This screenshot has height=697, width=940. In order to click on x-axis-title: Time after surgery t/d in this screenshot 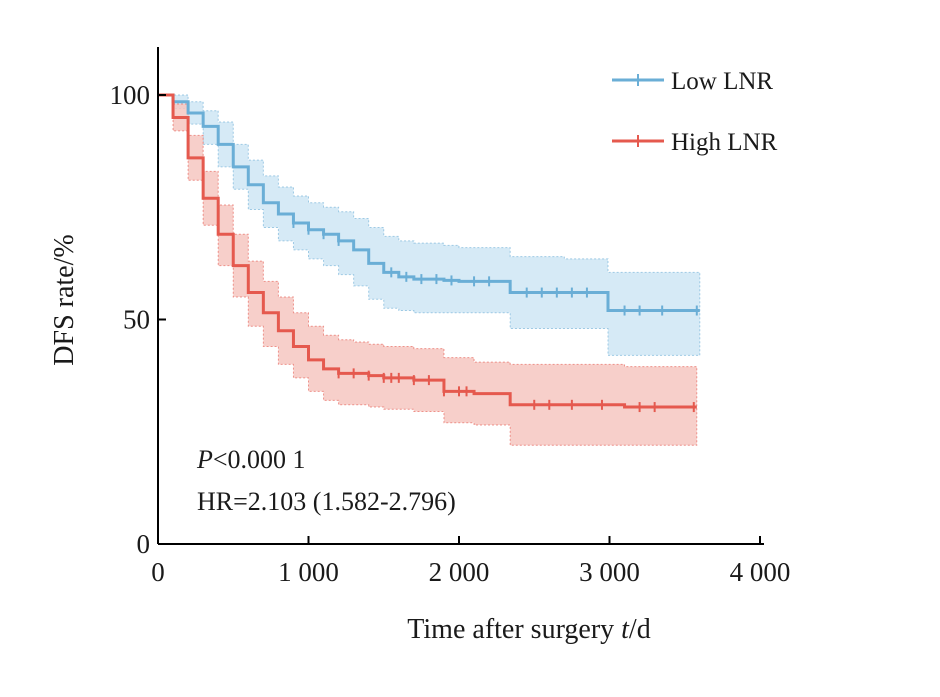, I will do `click(528, 629)`.